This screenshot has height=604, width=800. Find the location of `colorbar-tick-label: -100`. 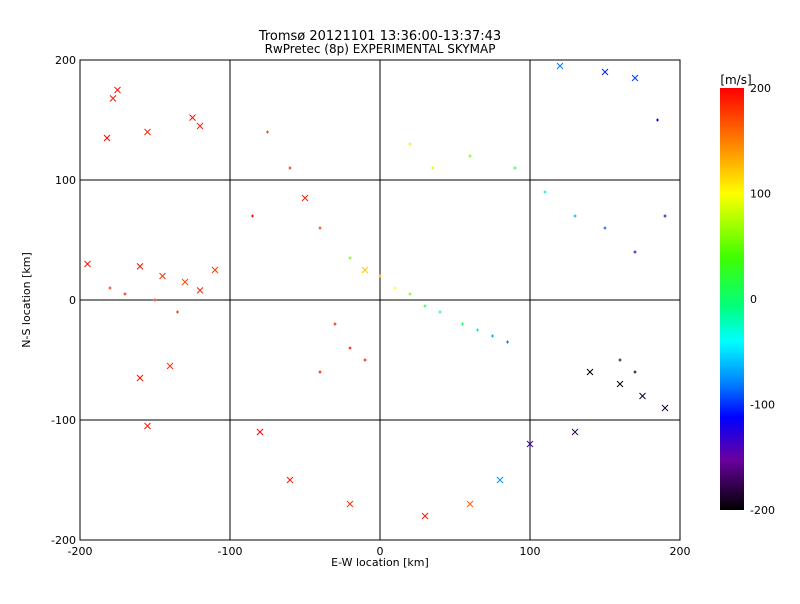

colorbar-tick-label: -100 is located at coordinates (762, 405).